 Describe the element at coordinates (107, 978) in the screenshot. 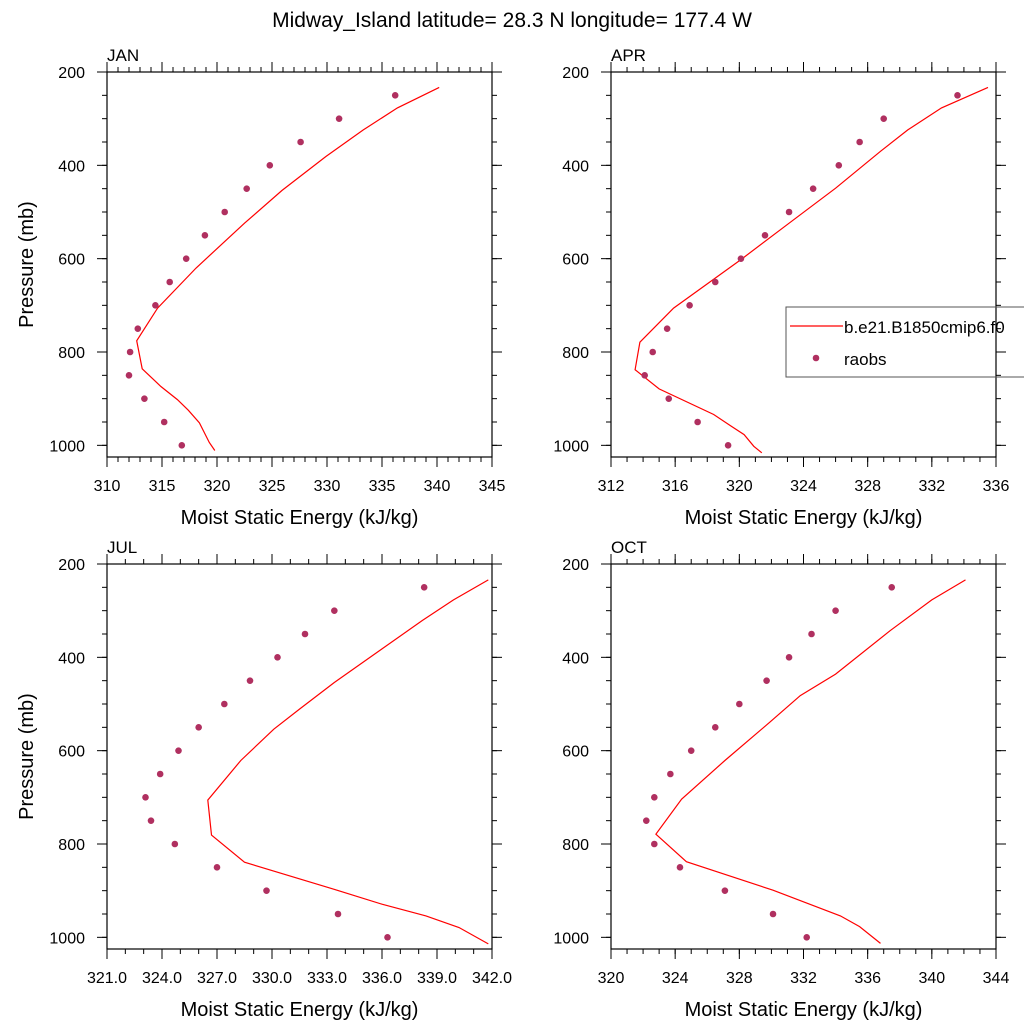

I see `x-tick-label: 321.0` at that location.